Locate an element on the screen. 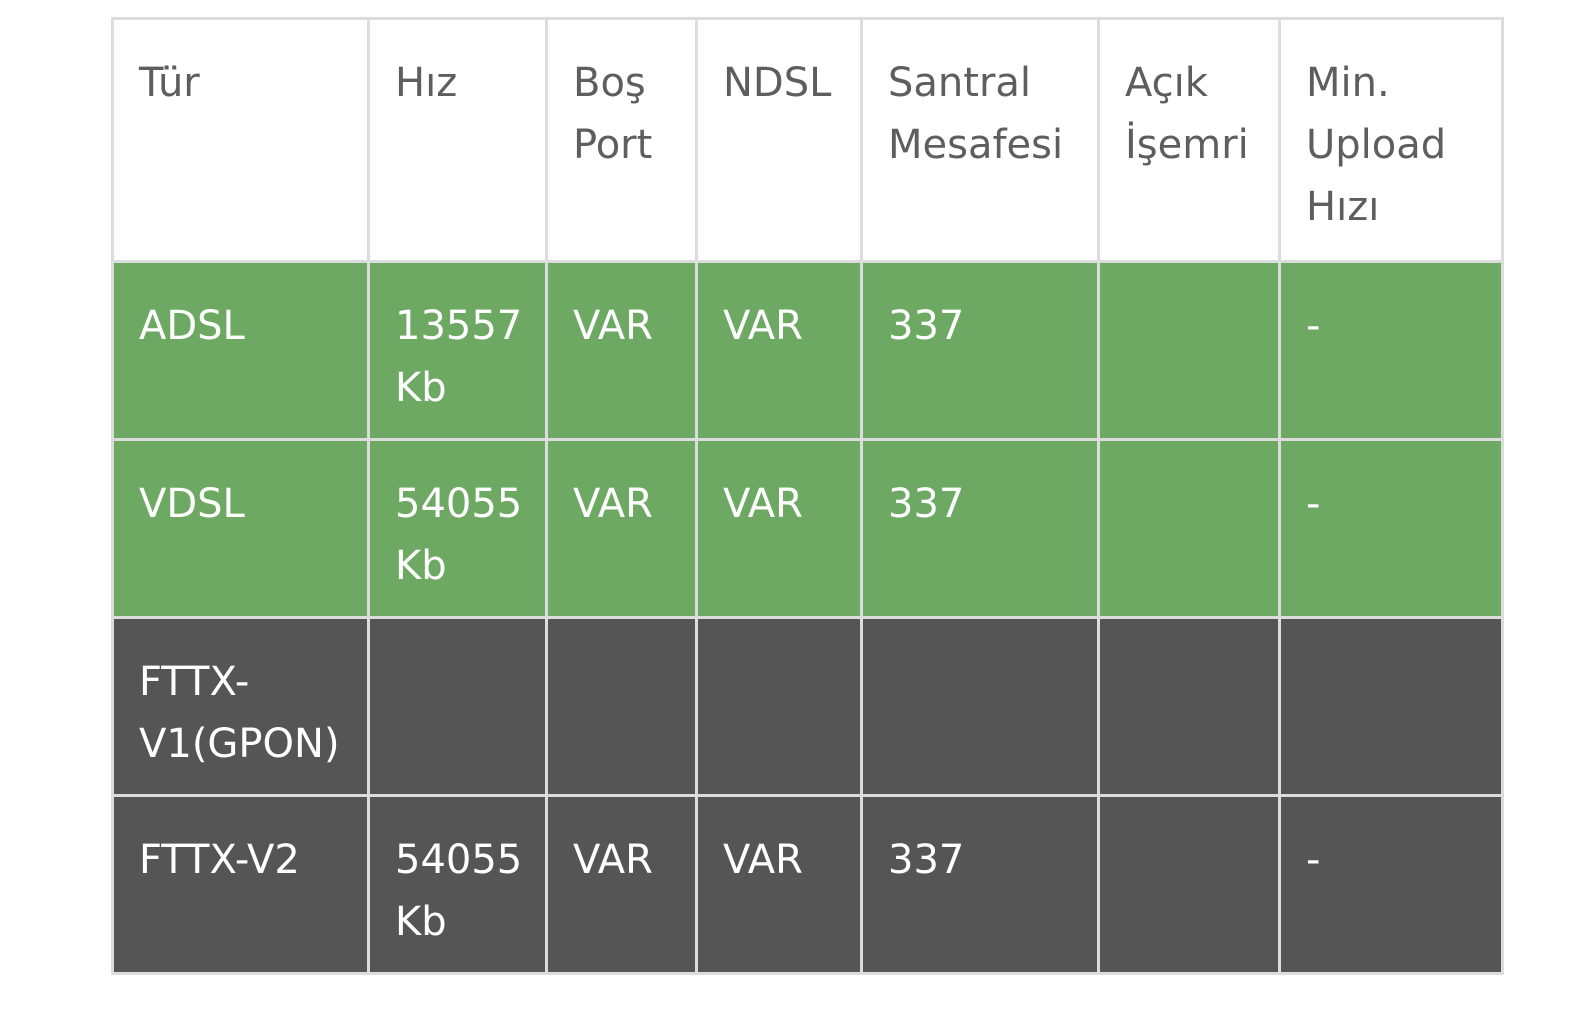 This screenshot has height=1015, width=1594. row-adsl-free-port: VAR is located at coordinates (621, 350).